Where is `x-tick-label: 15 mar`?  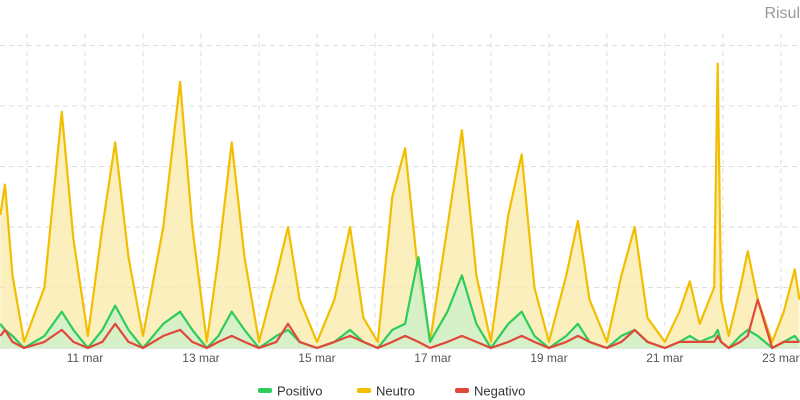 x-tick-label: 15 mar is located at coordinates (316, 358).